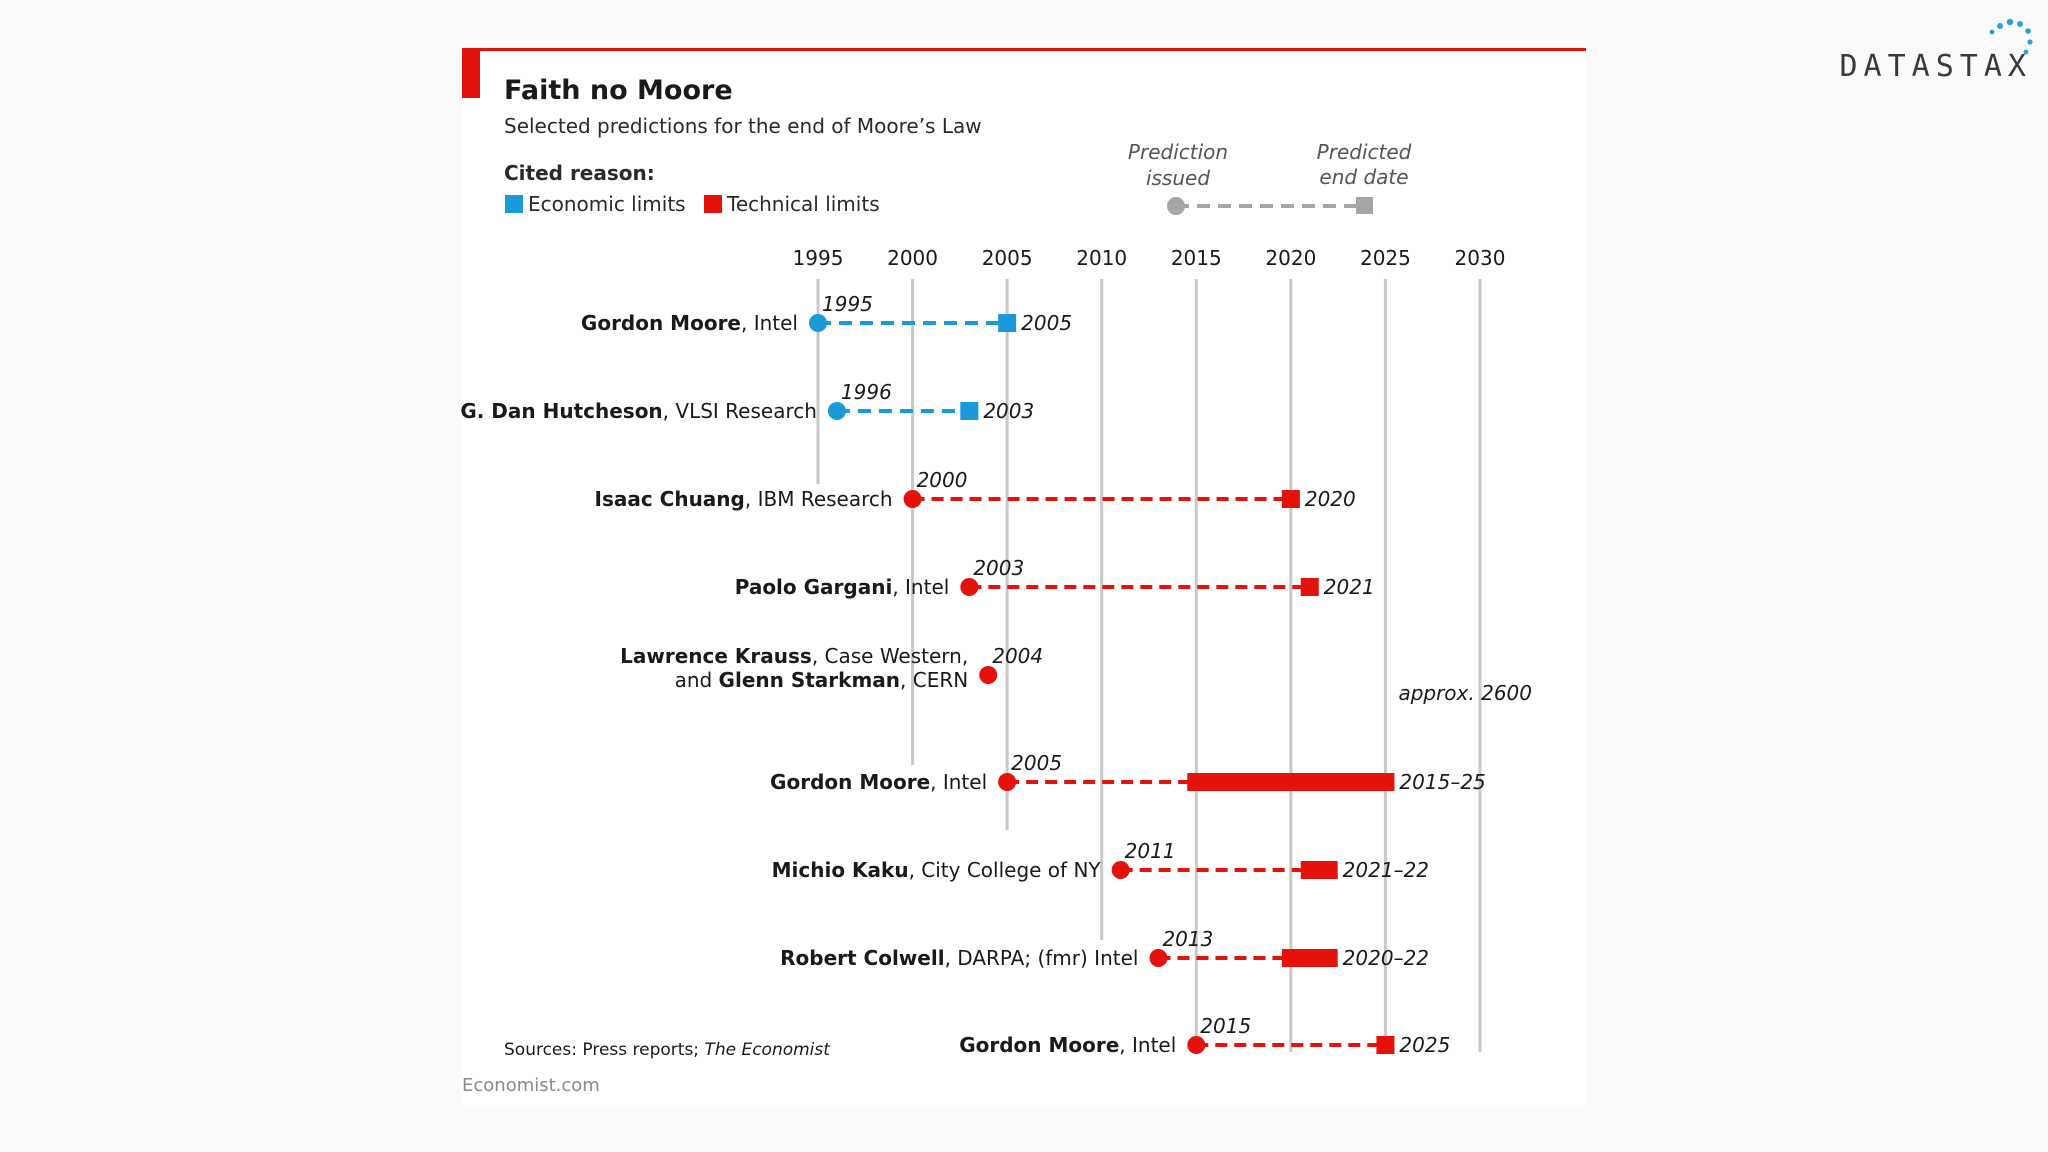 The width and height of the screenshot is (2048, 1152). What do you see at coordinates (1187, 939) in the screenshot?
I see `row-7-issued-label: 2013` at bounding box center [1187, 939].